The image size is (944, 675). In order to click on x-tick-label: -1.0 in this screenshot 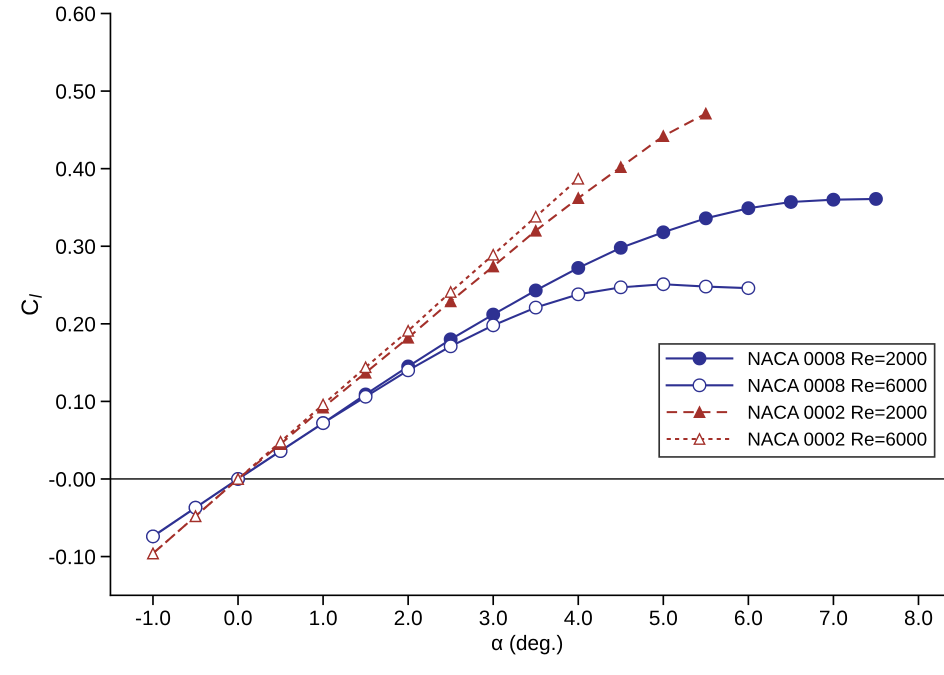, I will do `click(153, 618)`.